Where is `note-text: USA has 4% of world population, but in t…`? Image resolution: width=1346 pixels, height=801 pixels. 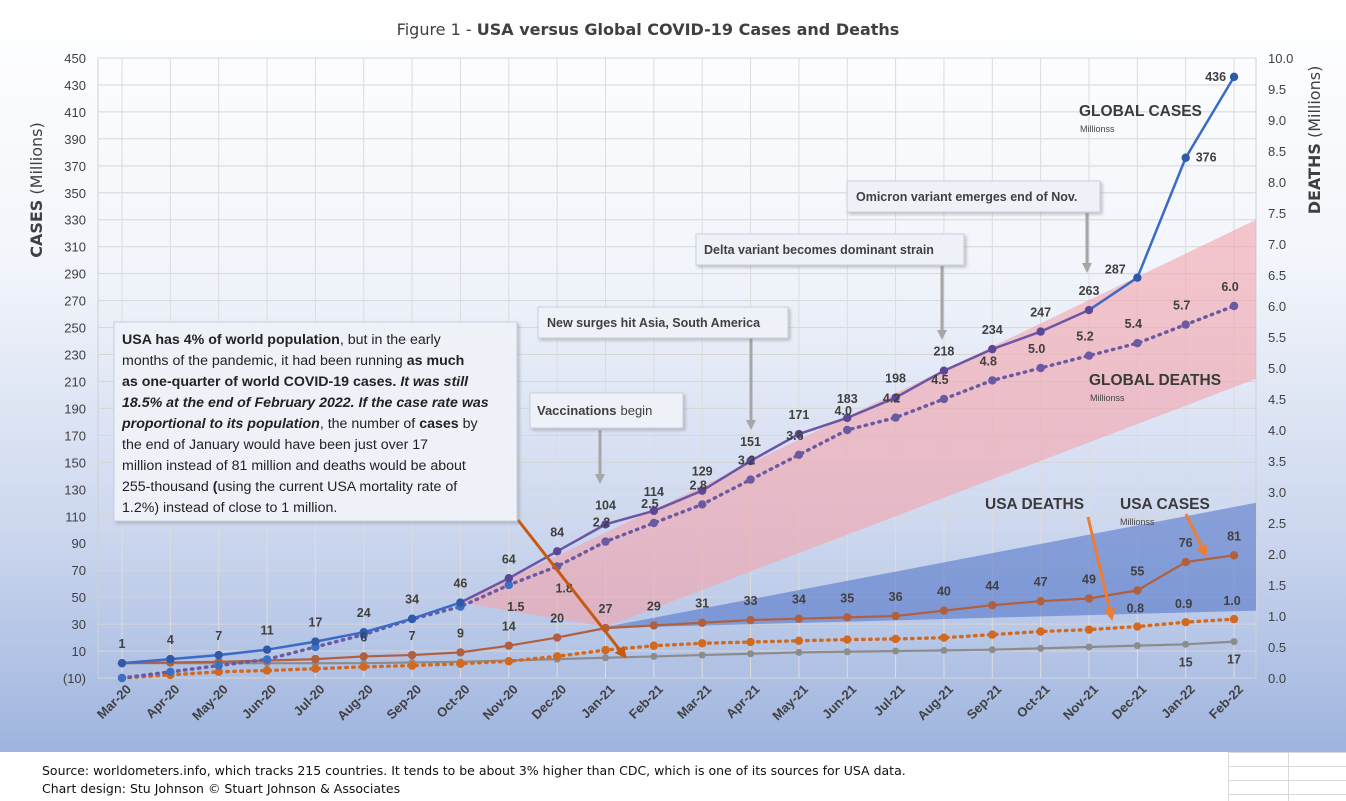 note-text: USA has 4% of world population, but in t… is located at coordinates (305, 424).